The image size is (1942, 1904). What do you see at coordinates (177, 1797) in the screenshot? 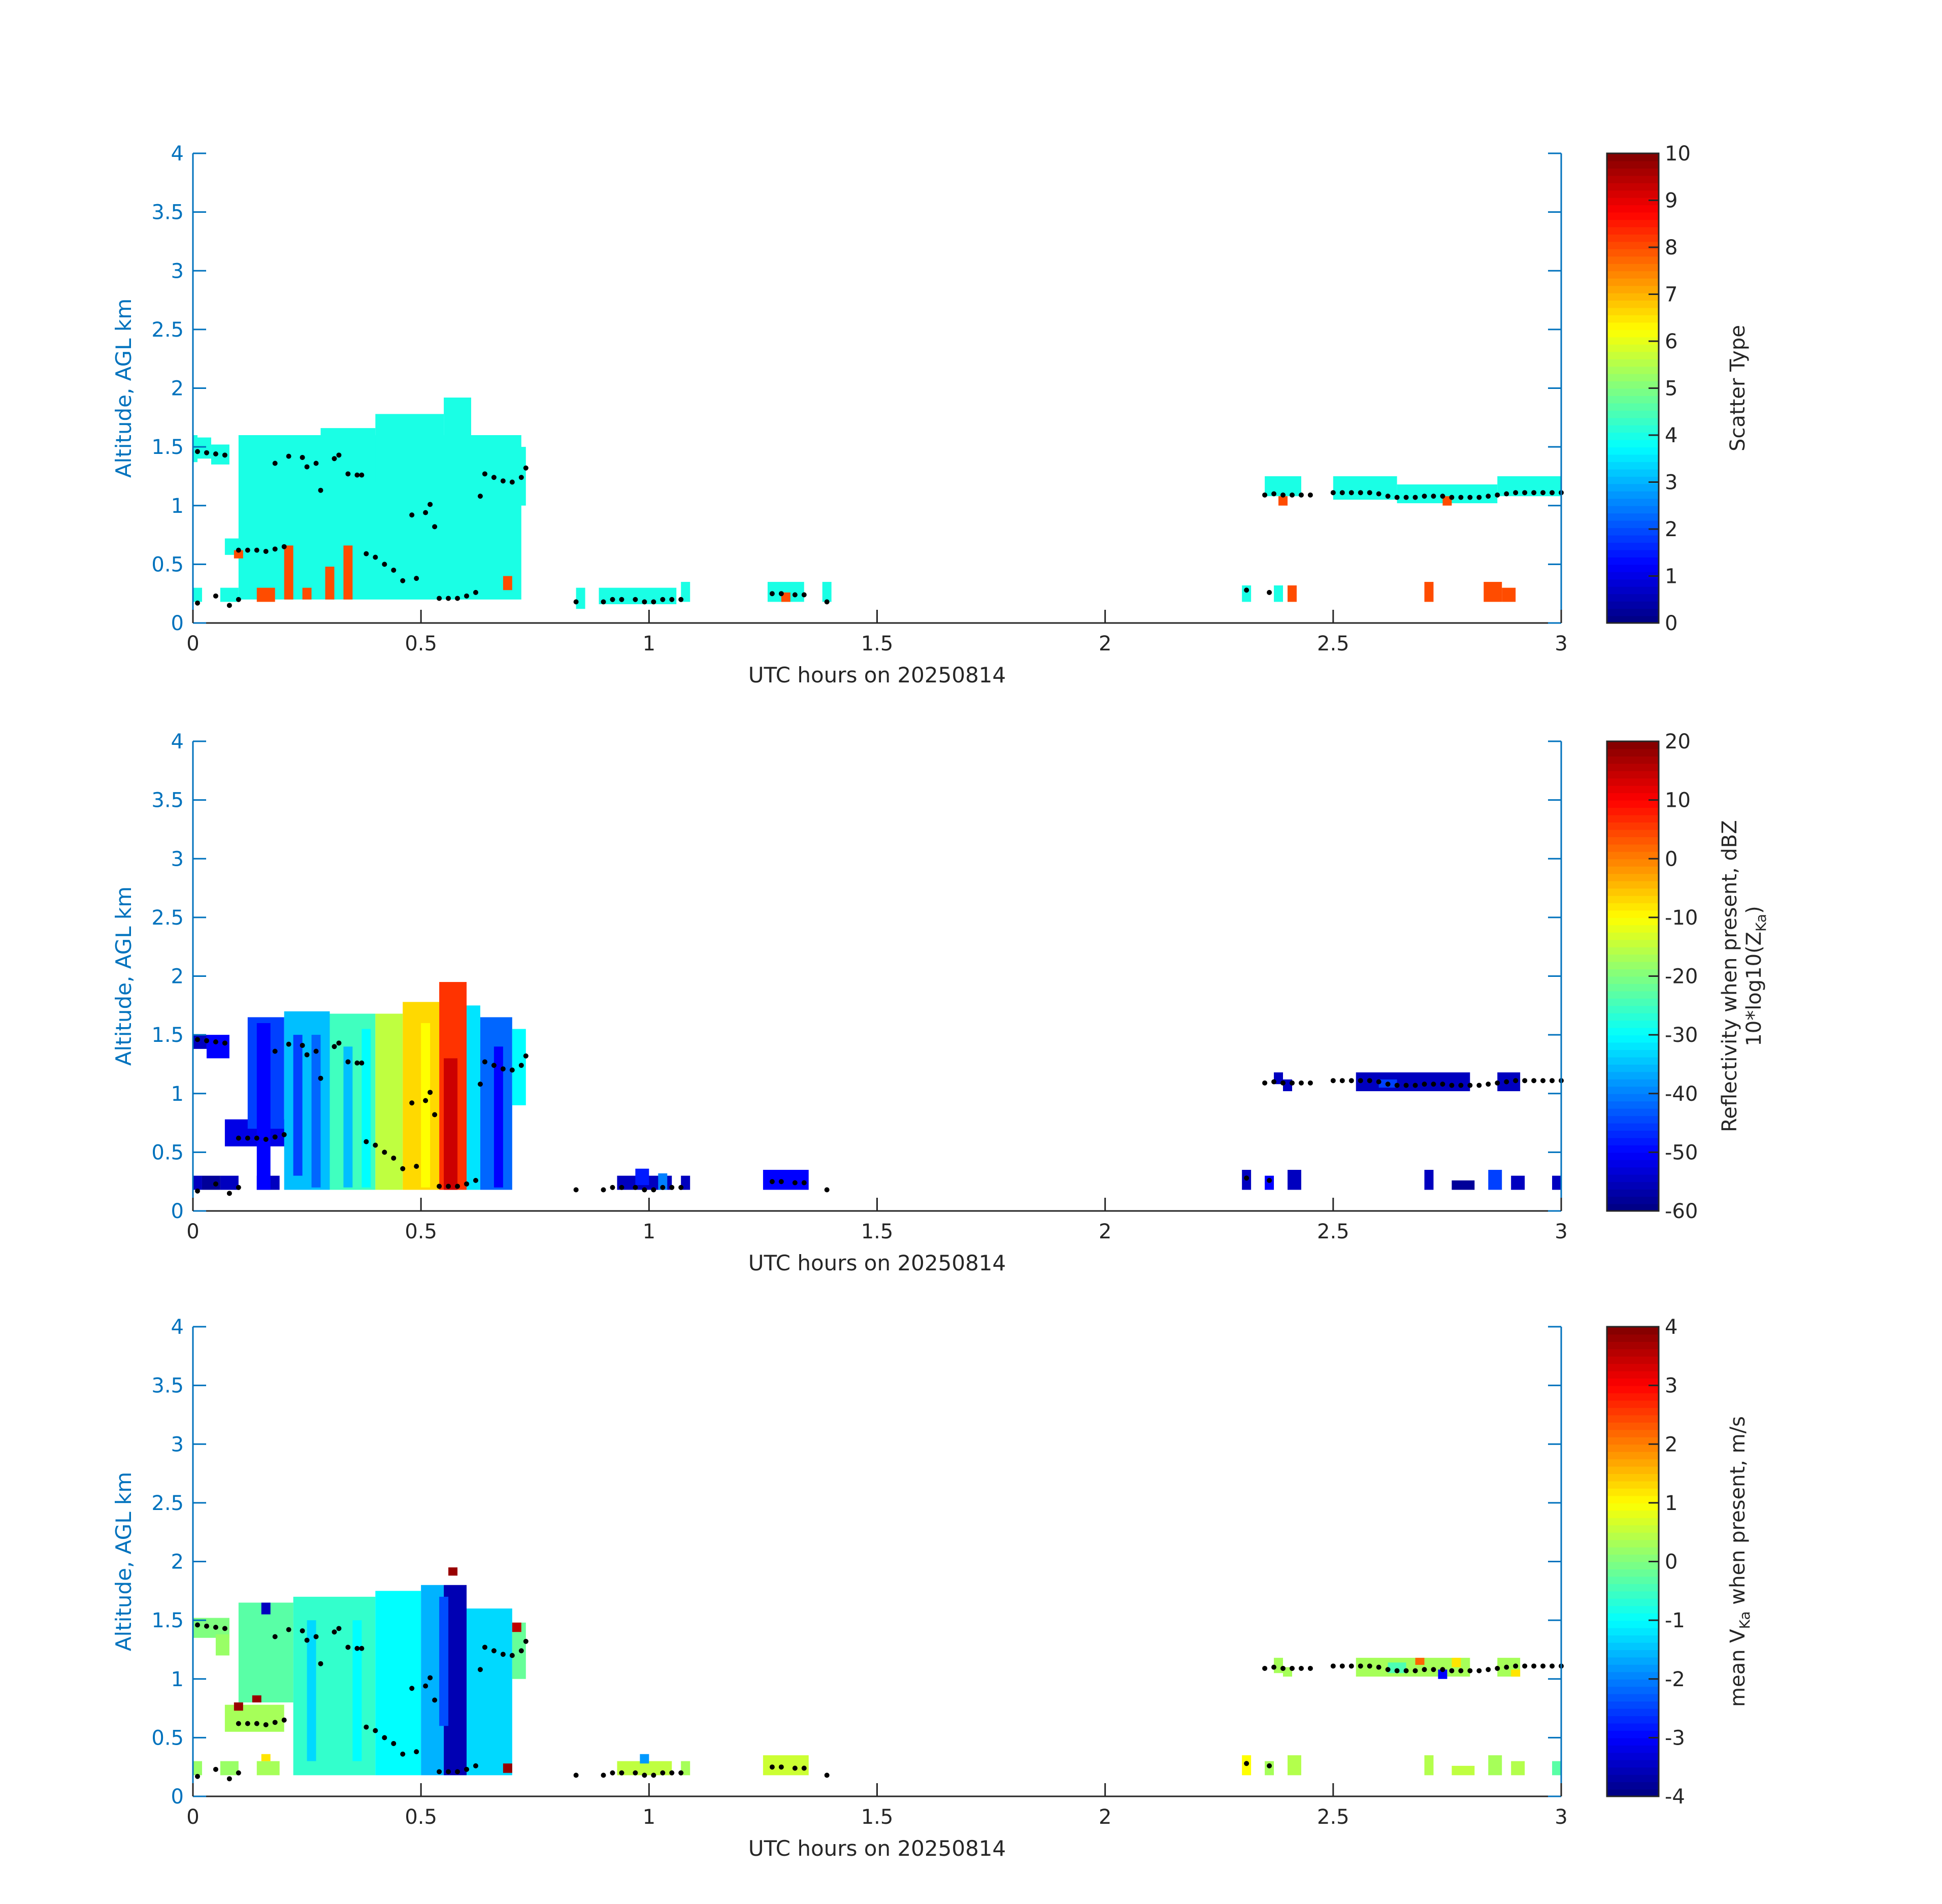
I see `y-tick-label: 0` at bounding box center [177, 1797].